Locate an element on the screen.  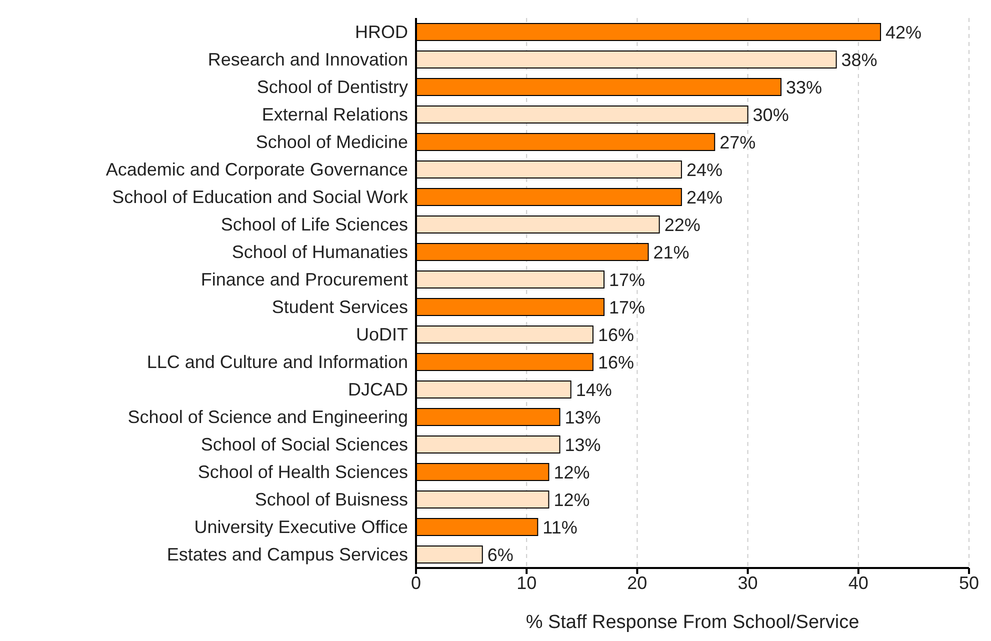
y-tick-label: DJCAD is located at coordinates (378, 390).